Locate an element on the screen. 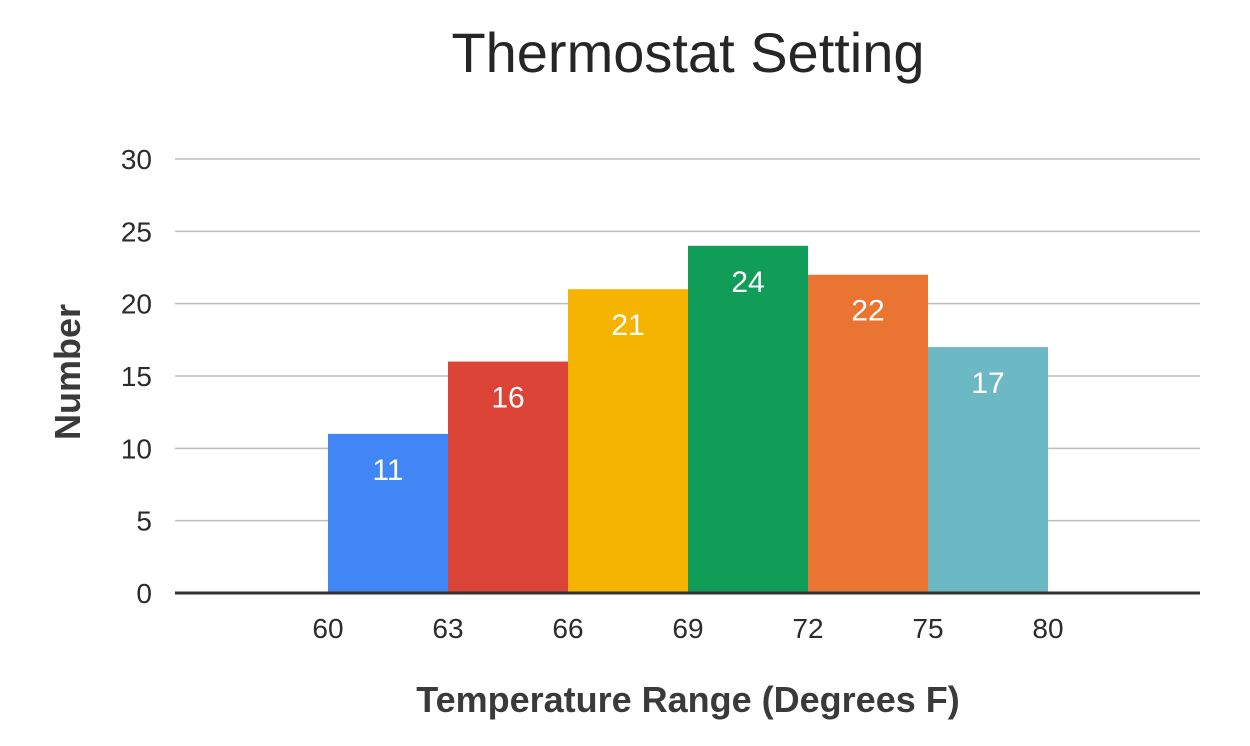  y-axis-label: Number is located at coordinates (67, 372).